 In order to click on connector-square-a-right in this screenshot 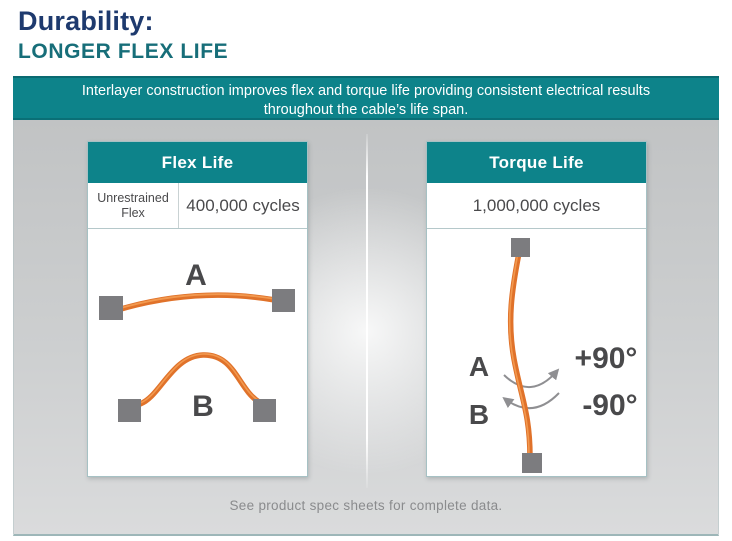, I will do `click(283, 300)`.